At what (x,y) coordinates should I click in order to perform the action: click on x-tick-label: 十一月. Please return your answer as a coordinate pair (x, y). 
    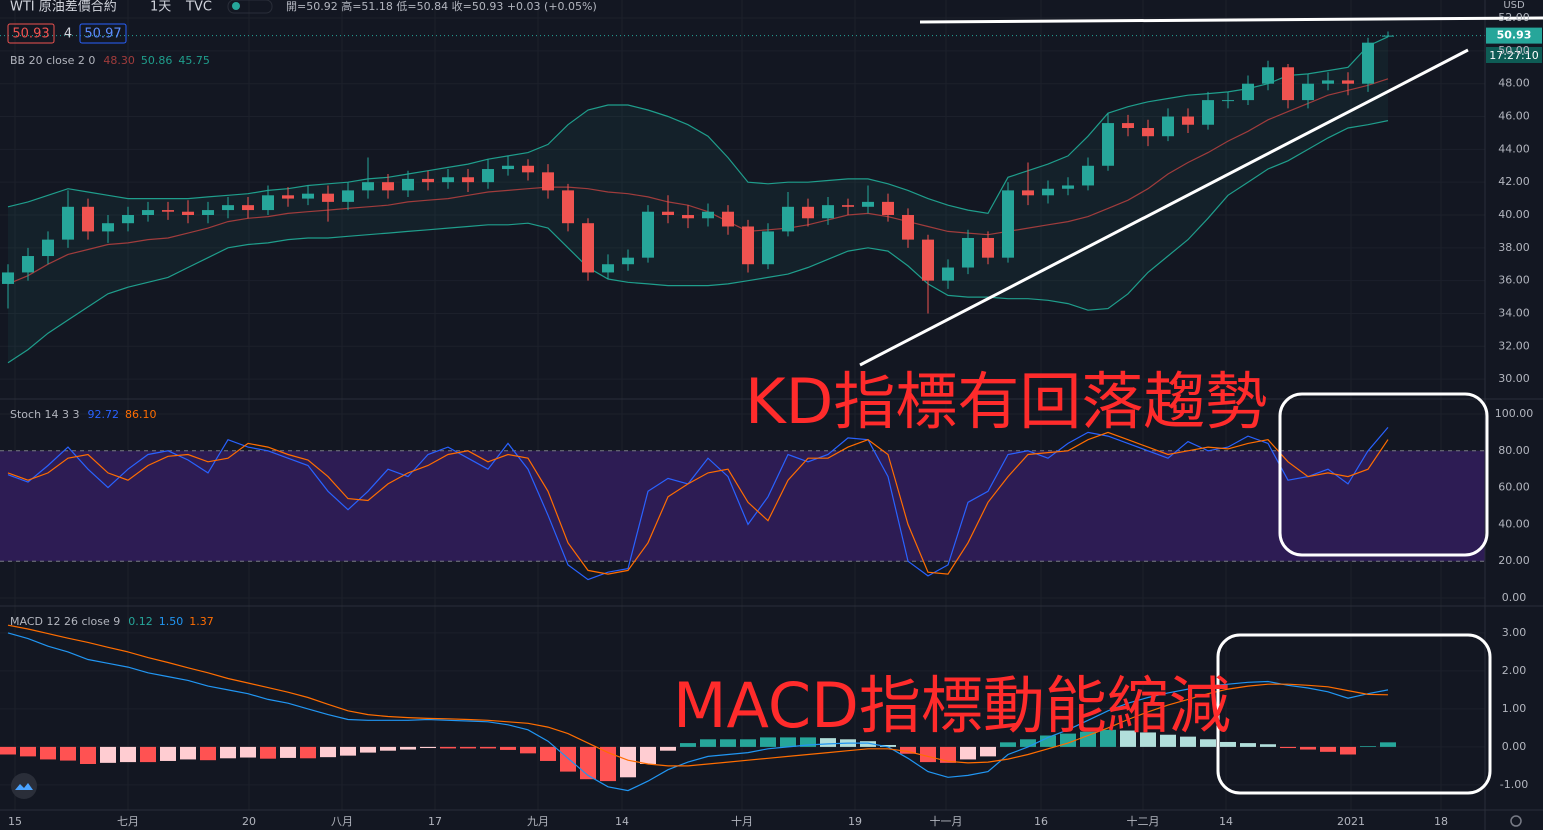
    Looking at the image, I should click on (946, 821).